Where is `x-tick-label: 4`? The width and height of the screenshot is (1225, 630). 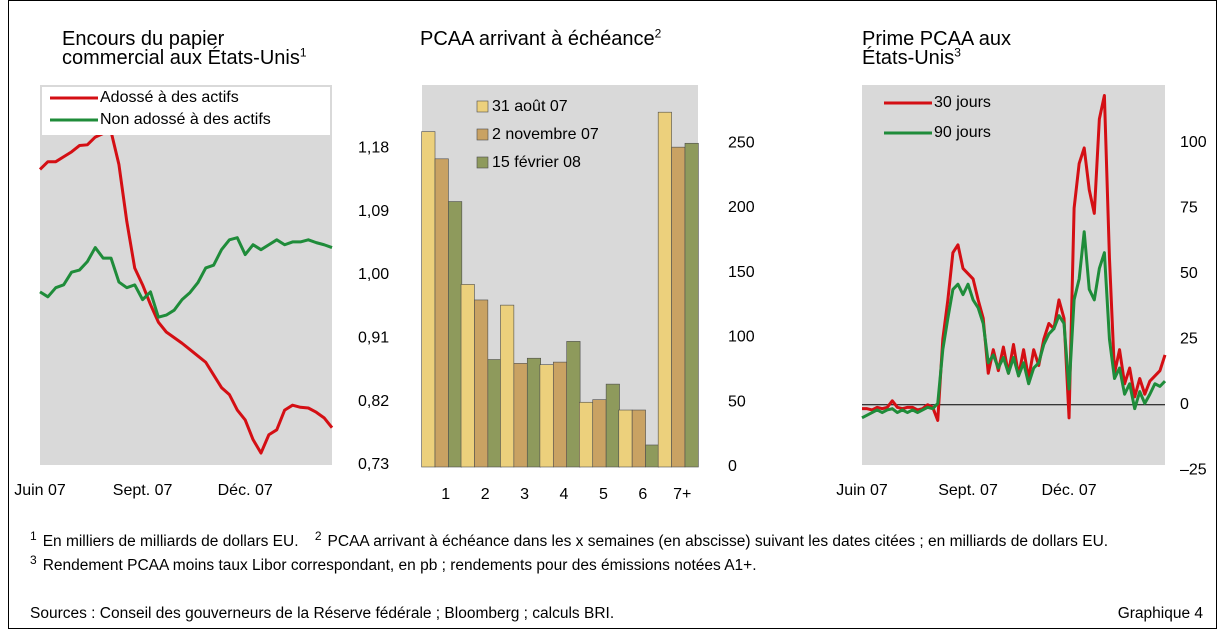 x-tick-label: 4 is located at coordinates (564, 494).